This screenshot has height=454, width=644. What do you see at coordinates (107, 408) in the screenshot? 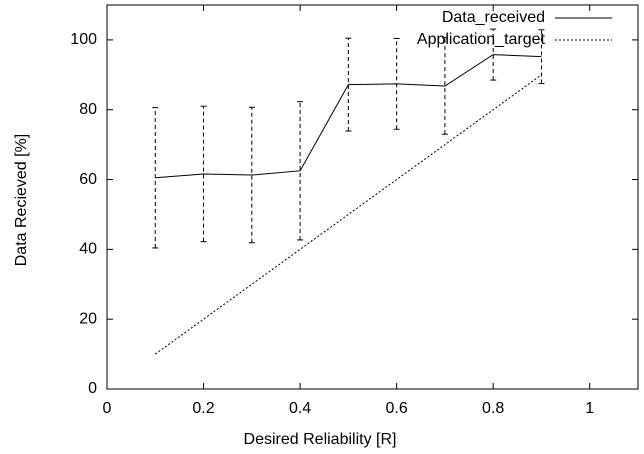
I see `x-tick-label: 0` at bounding box center [107, 408].